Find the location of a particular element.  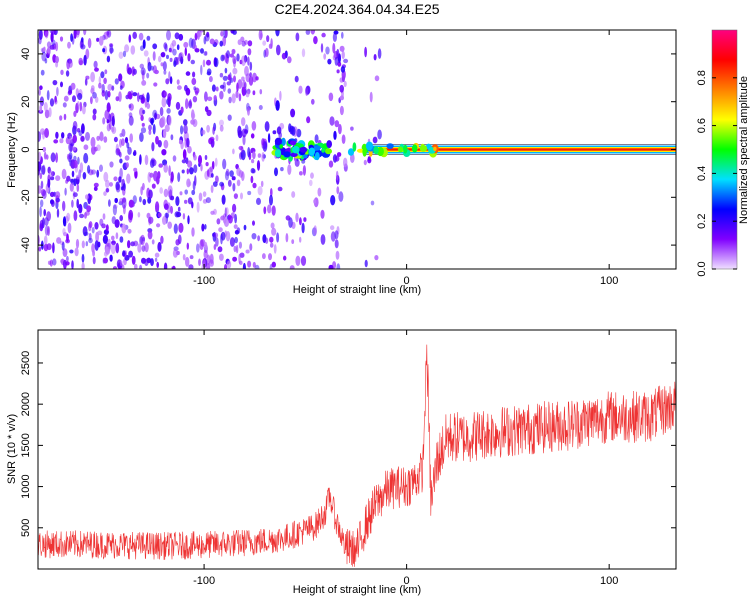

snr-xtick-label: 100 is located at coordinates (609, 581).